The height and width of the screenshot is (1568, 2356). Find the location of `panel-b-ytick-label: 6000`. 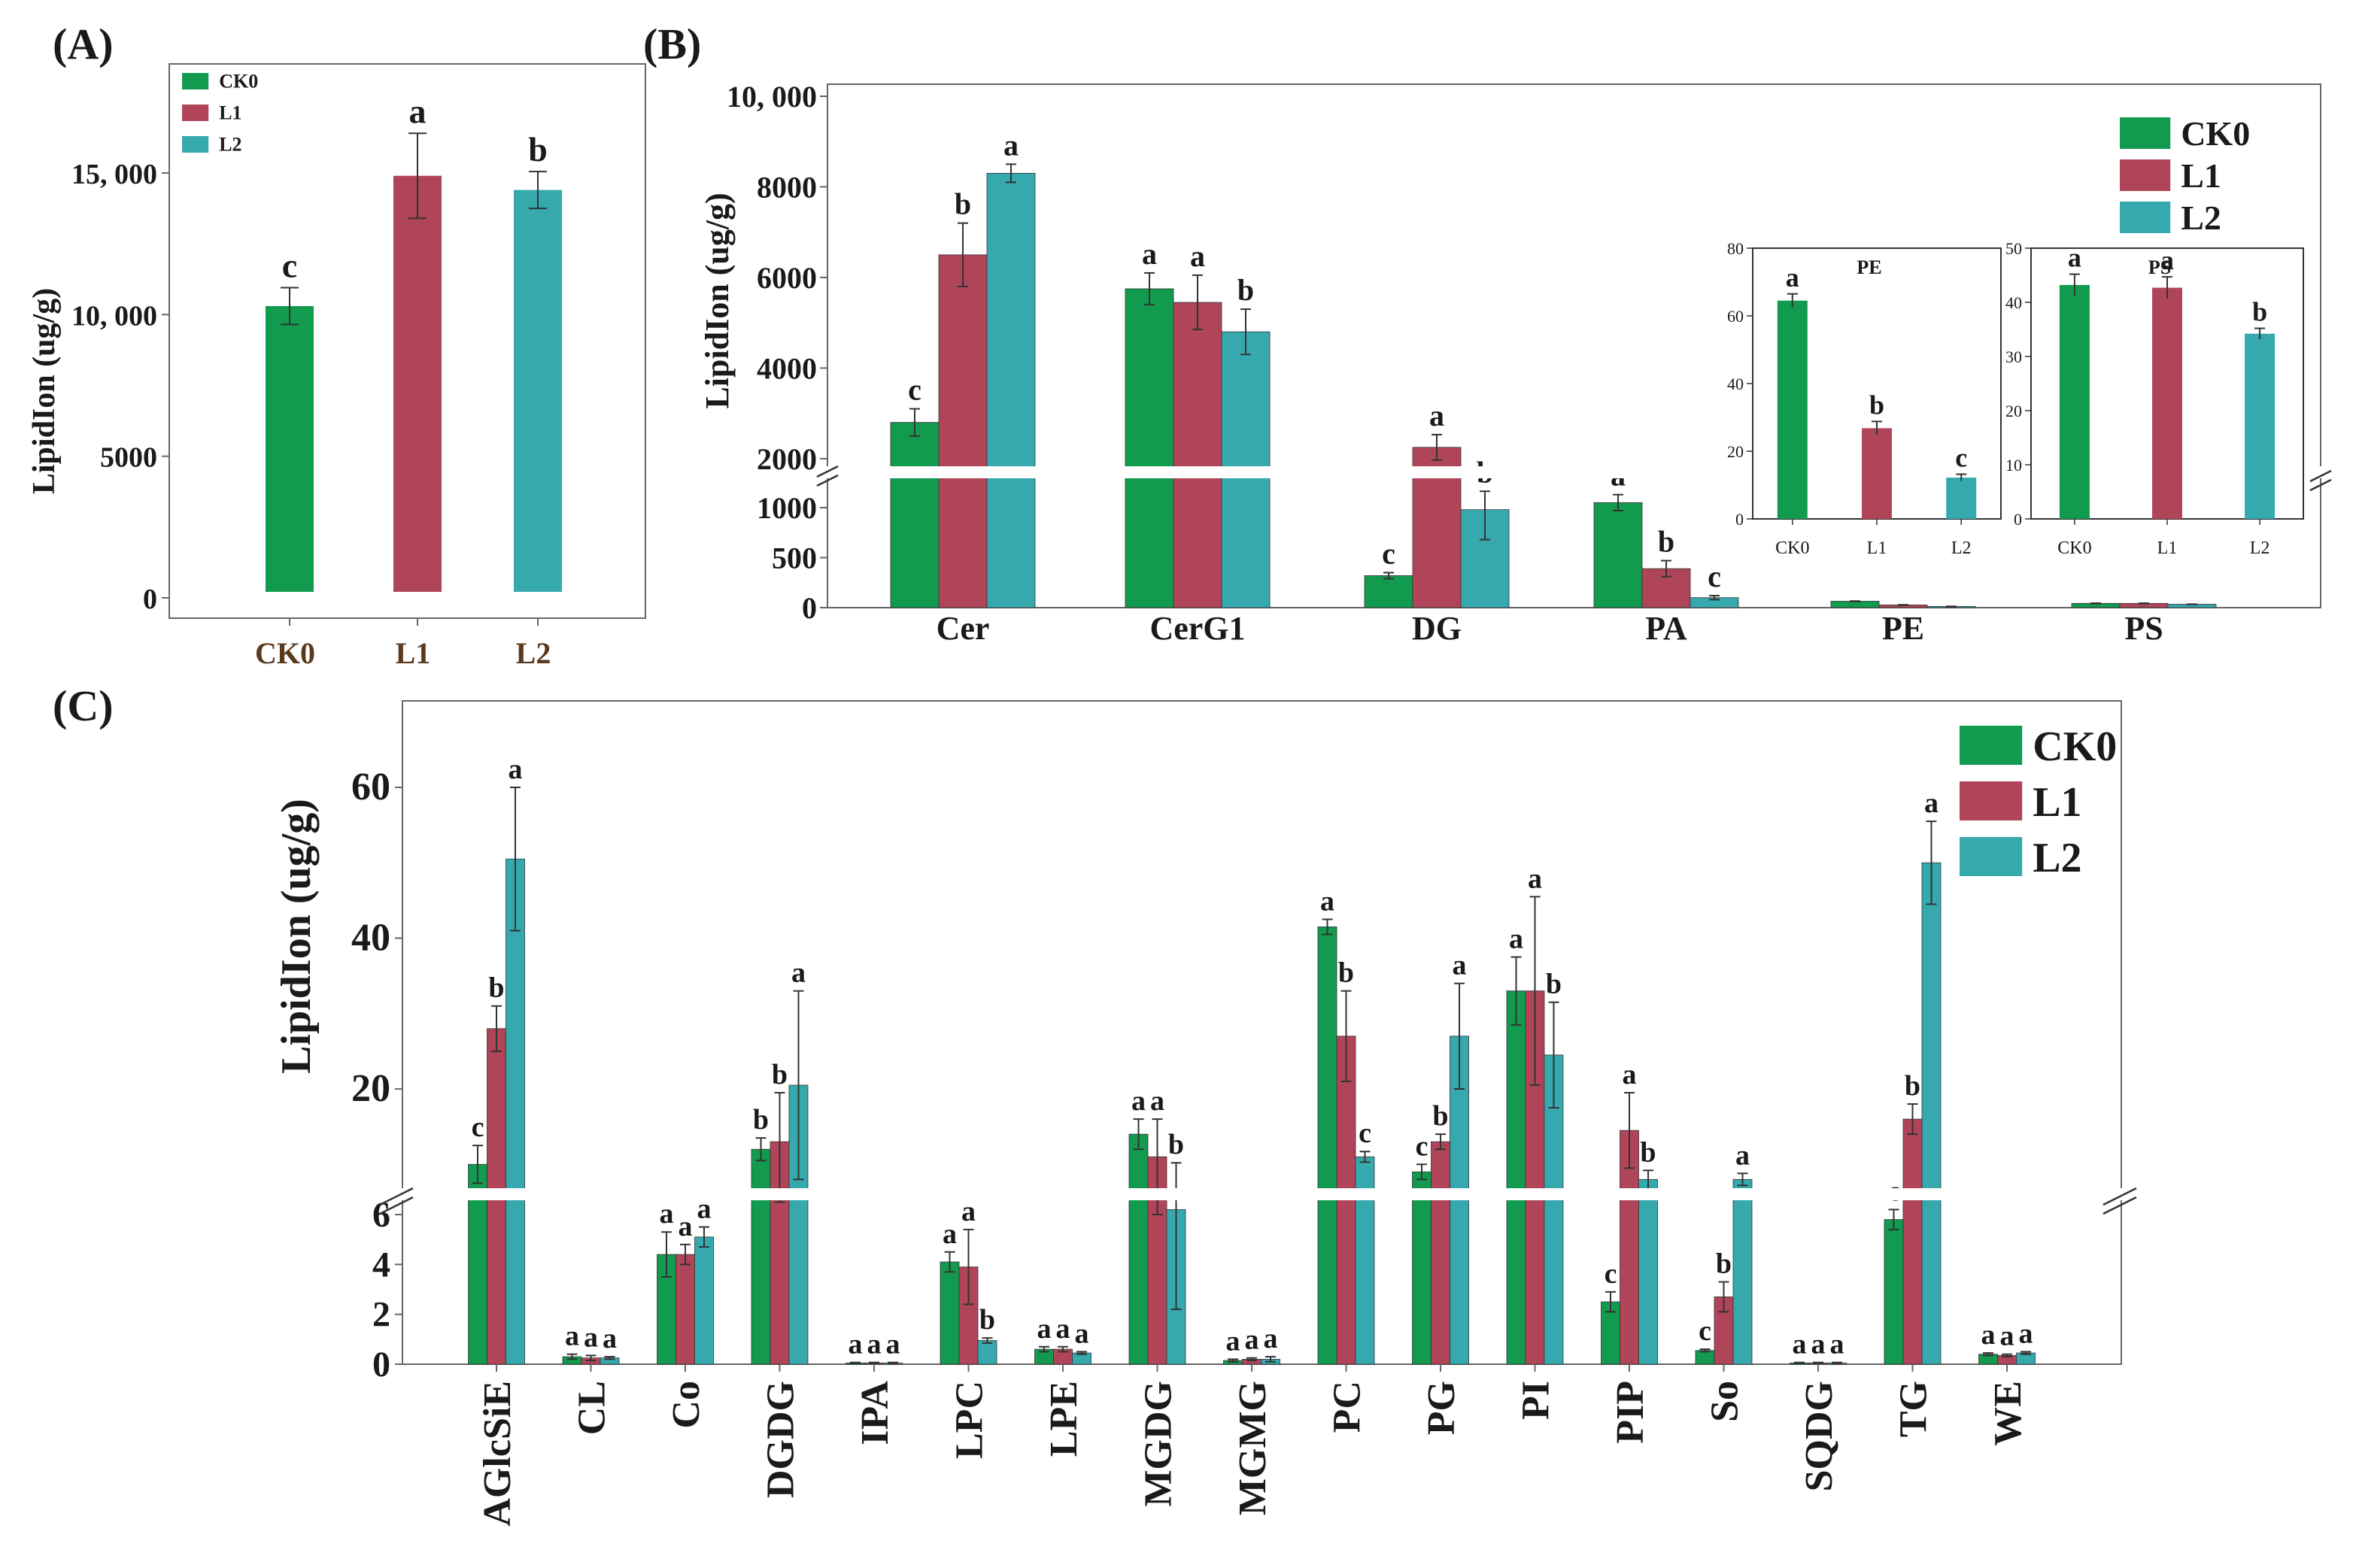

panel-b-ytick-label: 6000 is located at coordinates (787, 278).